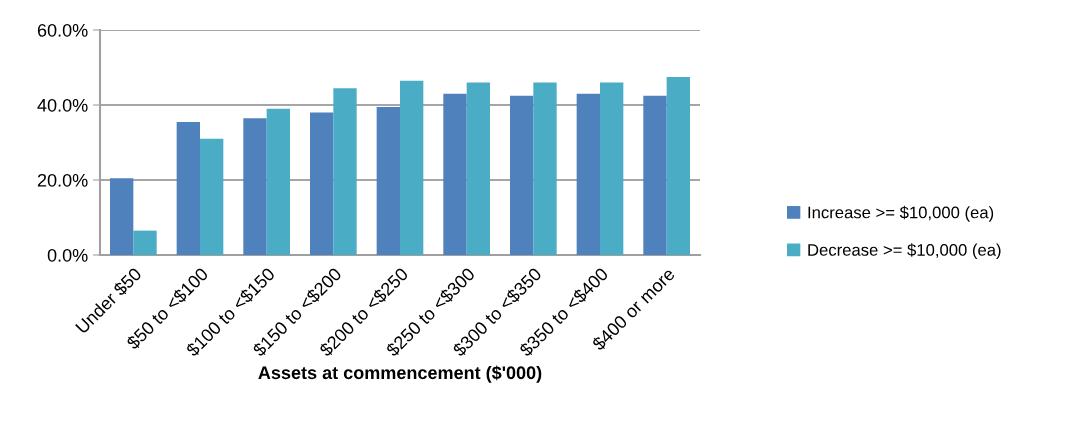 The height and width of the screenshot is (445, 1087). What do you see at coordinates (904, 251) in the screenshot?
I see `legend-label: Decrease >= $10,000 (ea)` at bounding box center [904, 251].